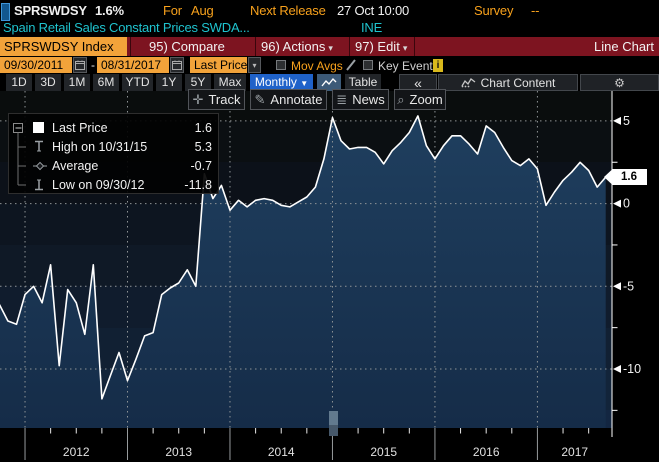 This screenshot has height=462, width=659. Describe the element at coordinates (288, 99) in the screenshot. I see `annotate-button: ✎ Annotate` at that location.